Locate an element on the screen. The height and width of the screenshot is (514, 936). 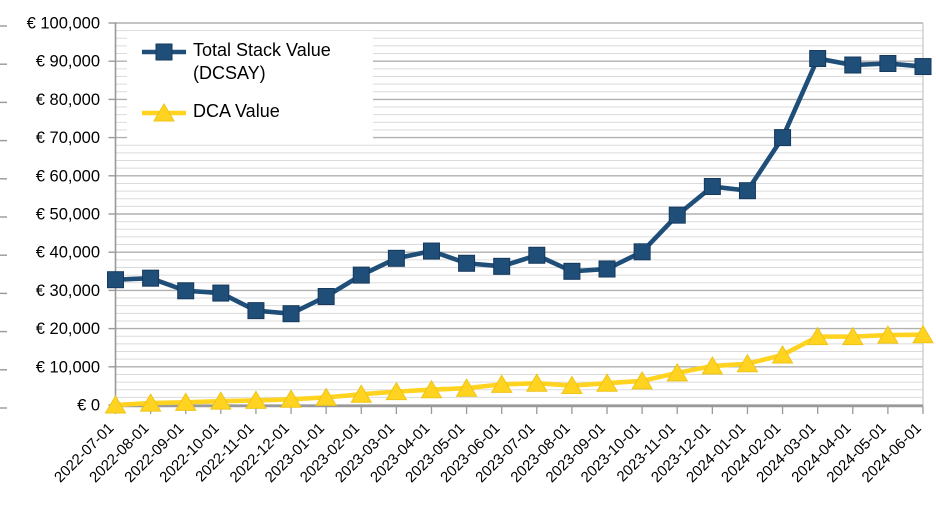
legend-label-line1: Total Stack Value is located at coordinates (262, 50).